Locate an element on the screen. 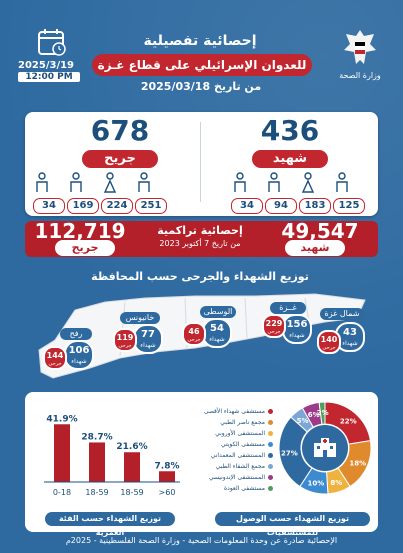 This screenshot has width=403, height=553. killed-cat-2: 94 is located at coordinates (281, 206).